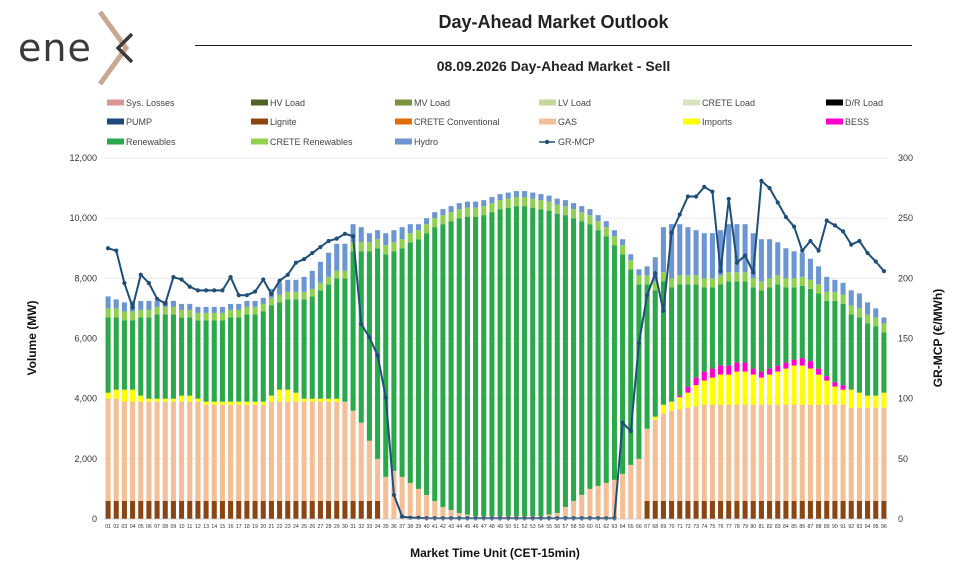 This screenshot has height=580, width=970. What do you see at coordinates (655, 527) in the screenshot?
I see `x-tick-label: 68` at bounding box center [655, 527].